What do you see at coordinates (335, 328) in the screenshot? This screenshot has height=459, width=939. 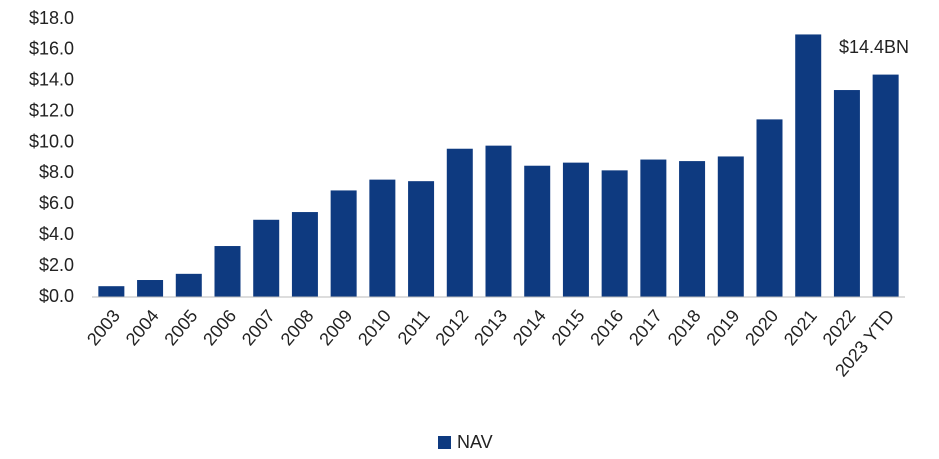 I see `x-tick-label: 2009` at bounding box center [335, 328].